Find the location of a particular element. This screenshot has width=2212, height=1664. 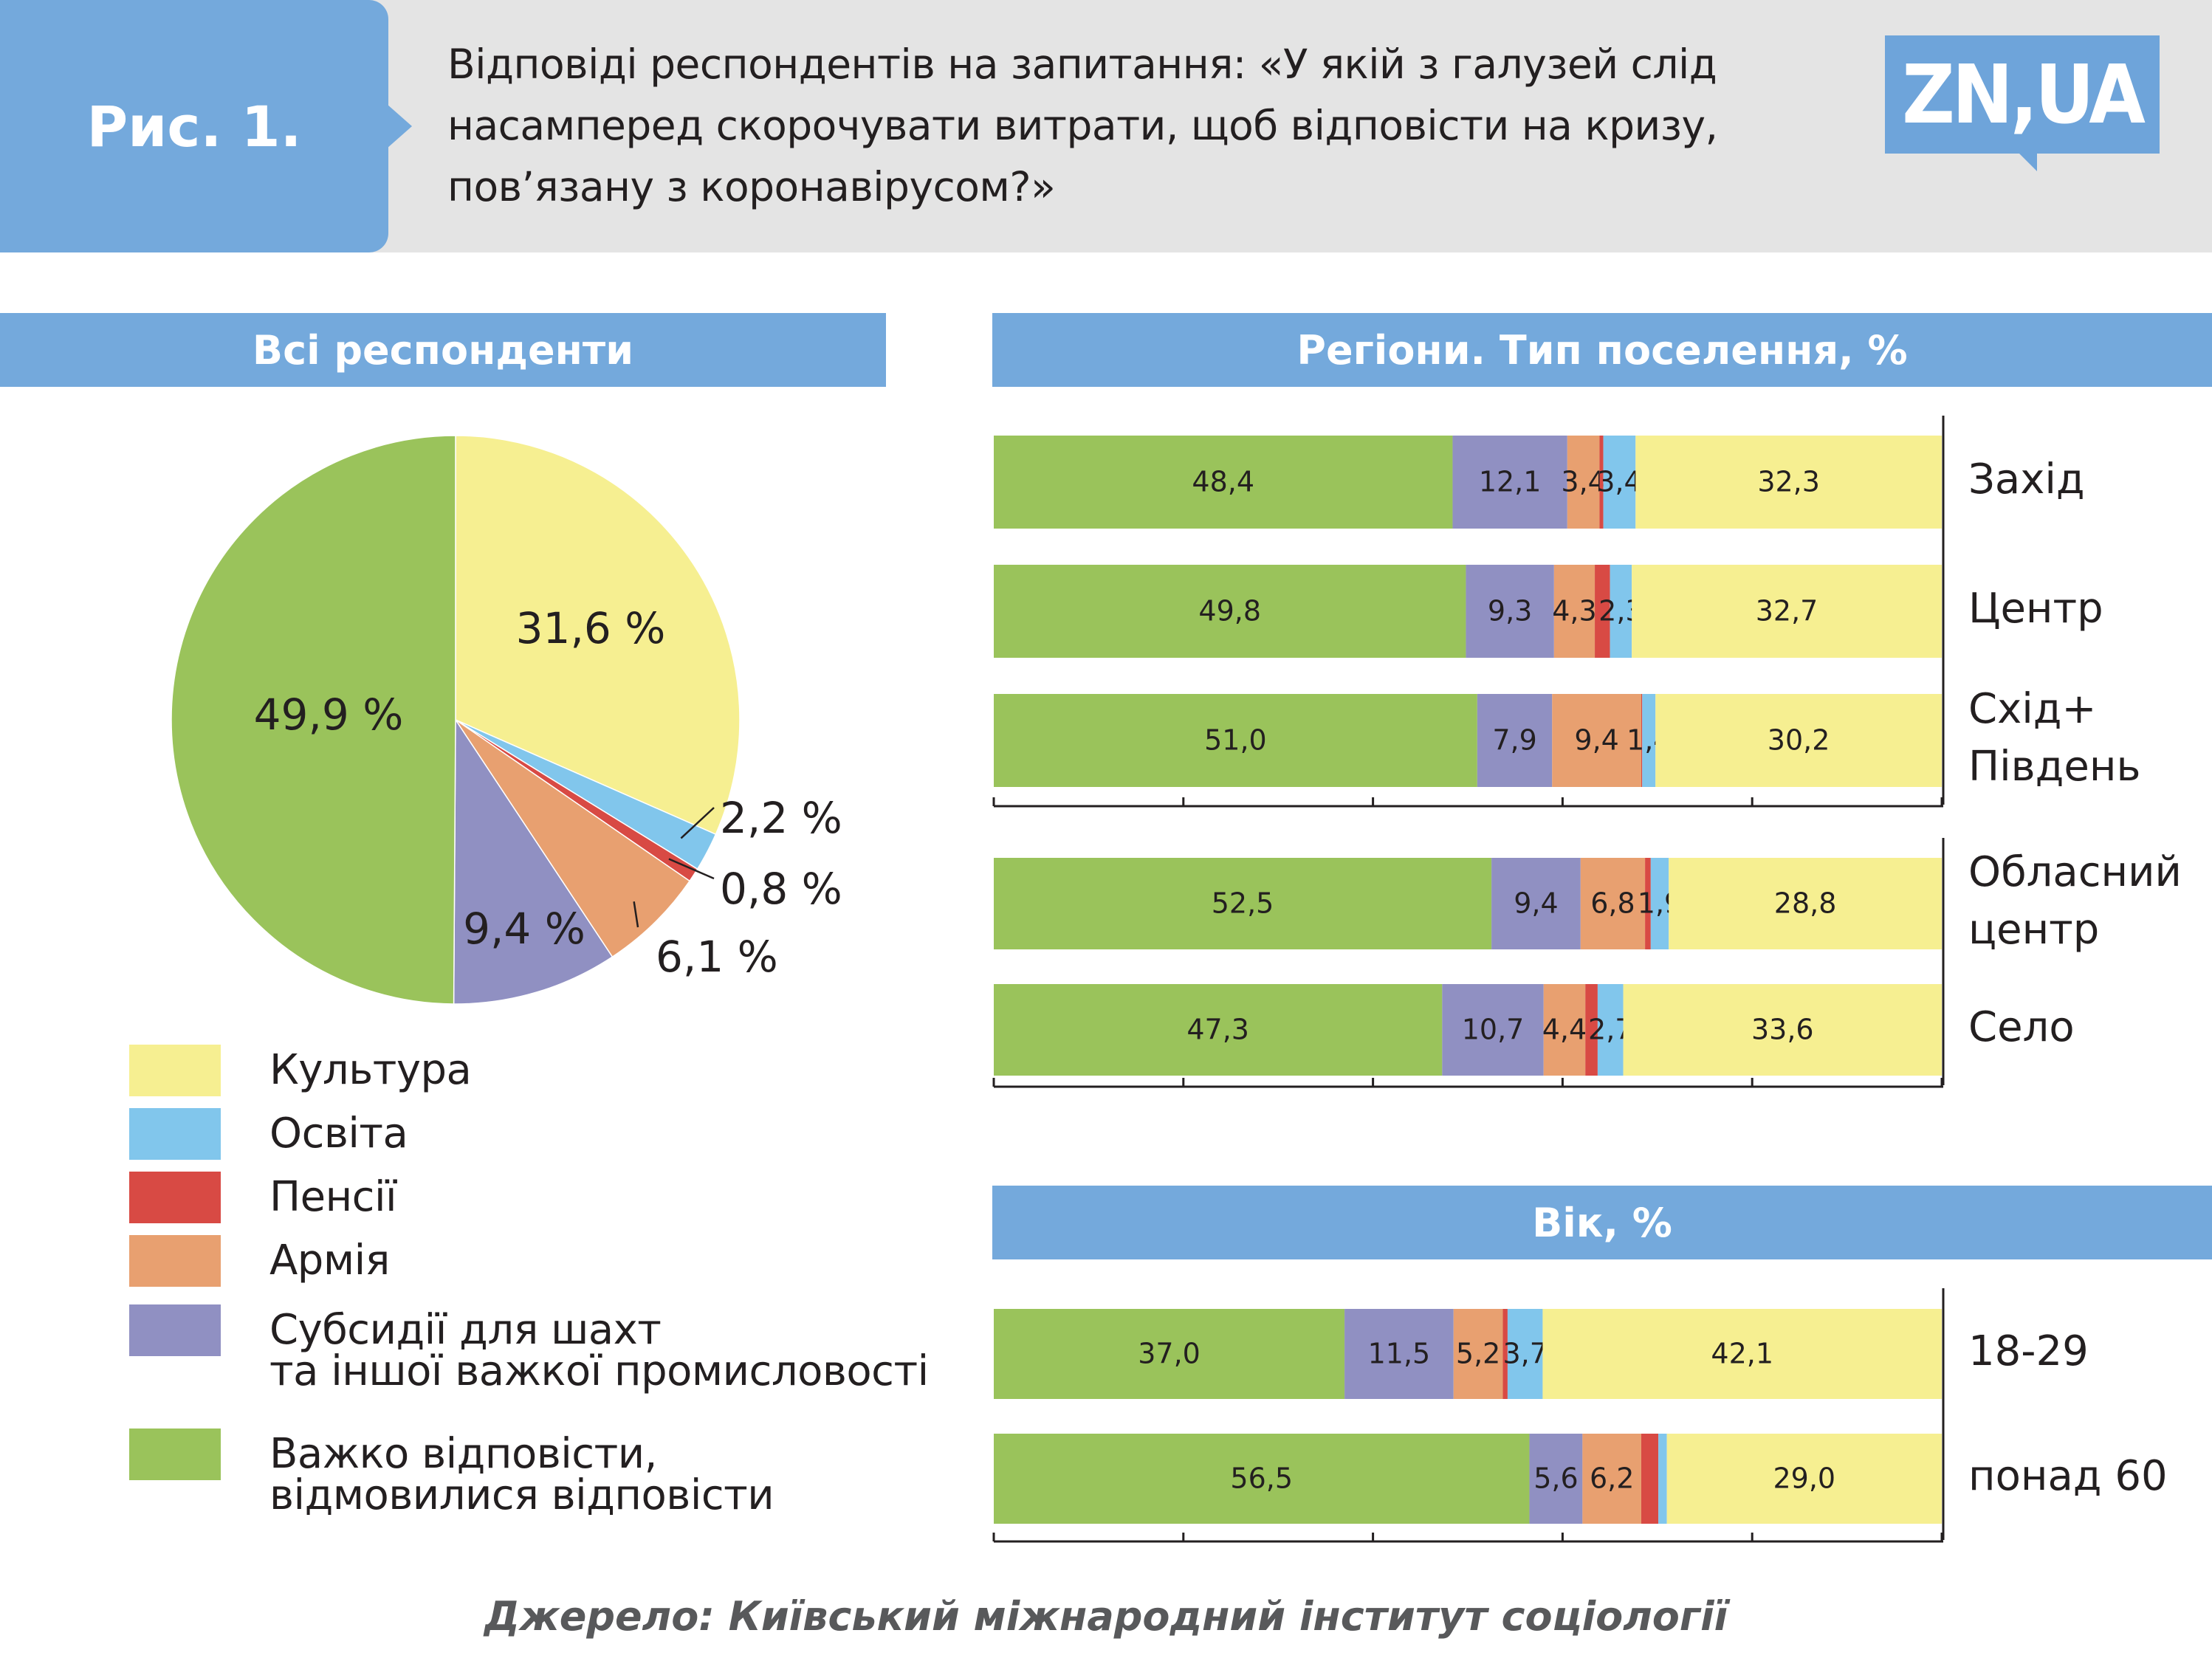

bar-label-2-0-5: 42,1 is located at coordinates (1742, 1354).